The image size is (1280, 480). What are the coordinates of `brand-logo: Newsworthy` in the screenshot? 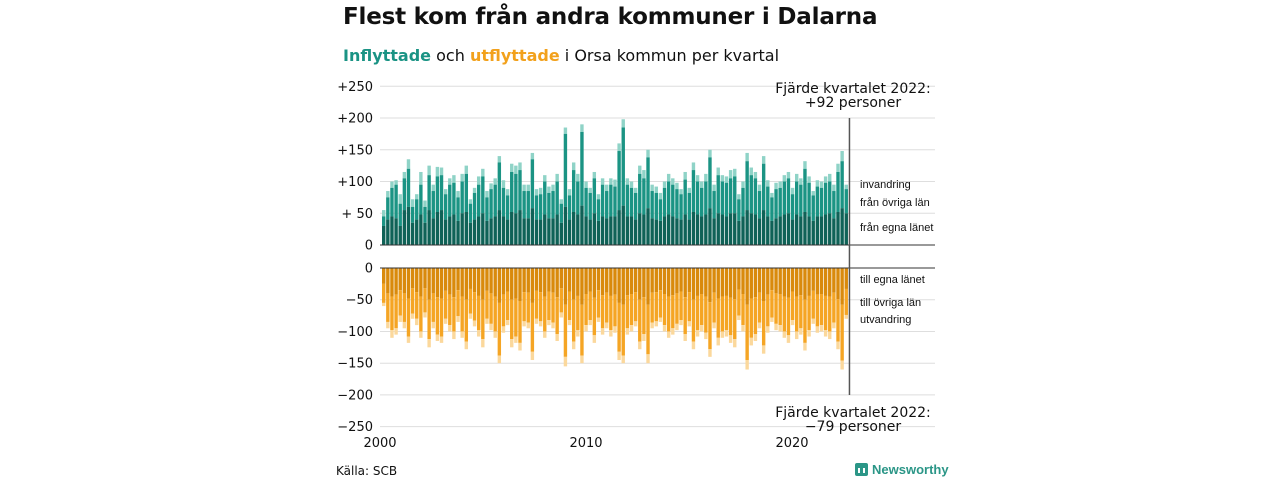 It's located at (902, 469).